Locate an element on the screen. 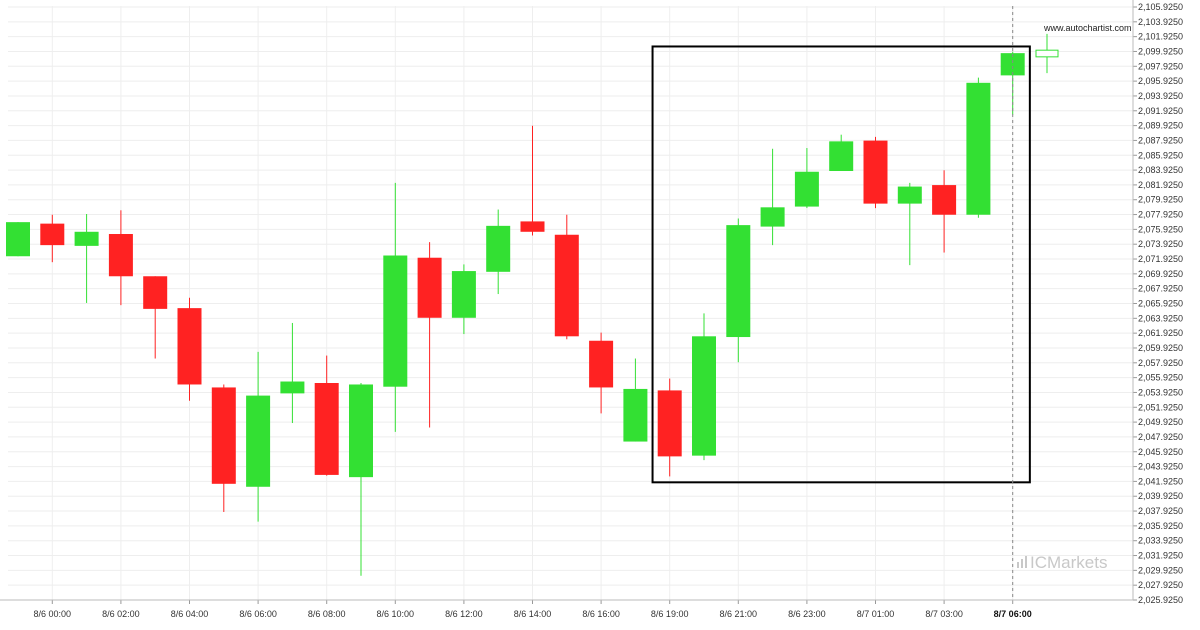 This screenshot has width=1200, height=630. y-tick-label: 2,063.9250 is located at coordinates (1160, 318).